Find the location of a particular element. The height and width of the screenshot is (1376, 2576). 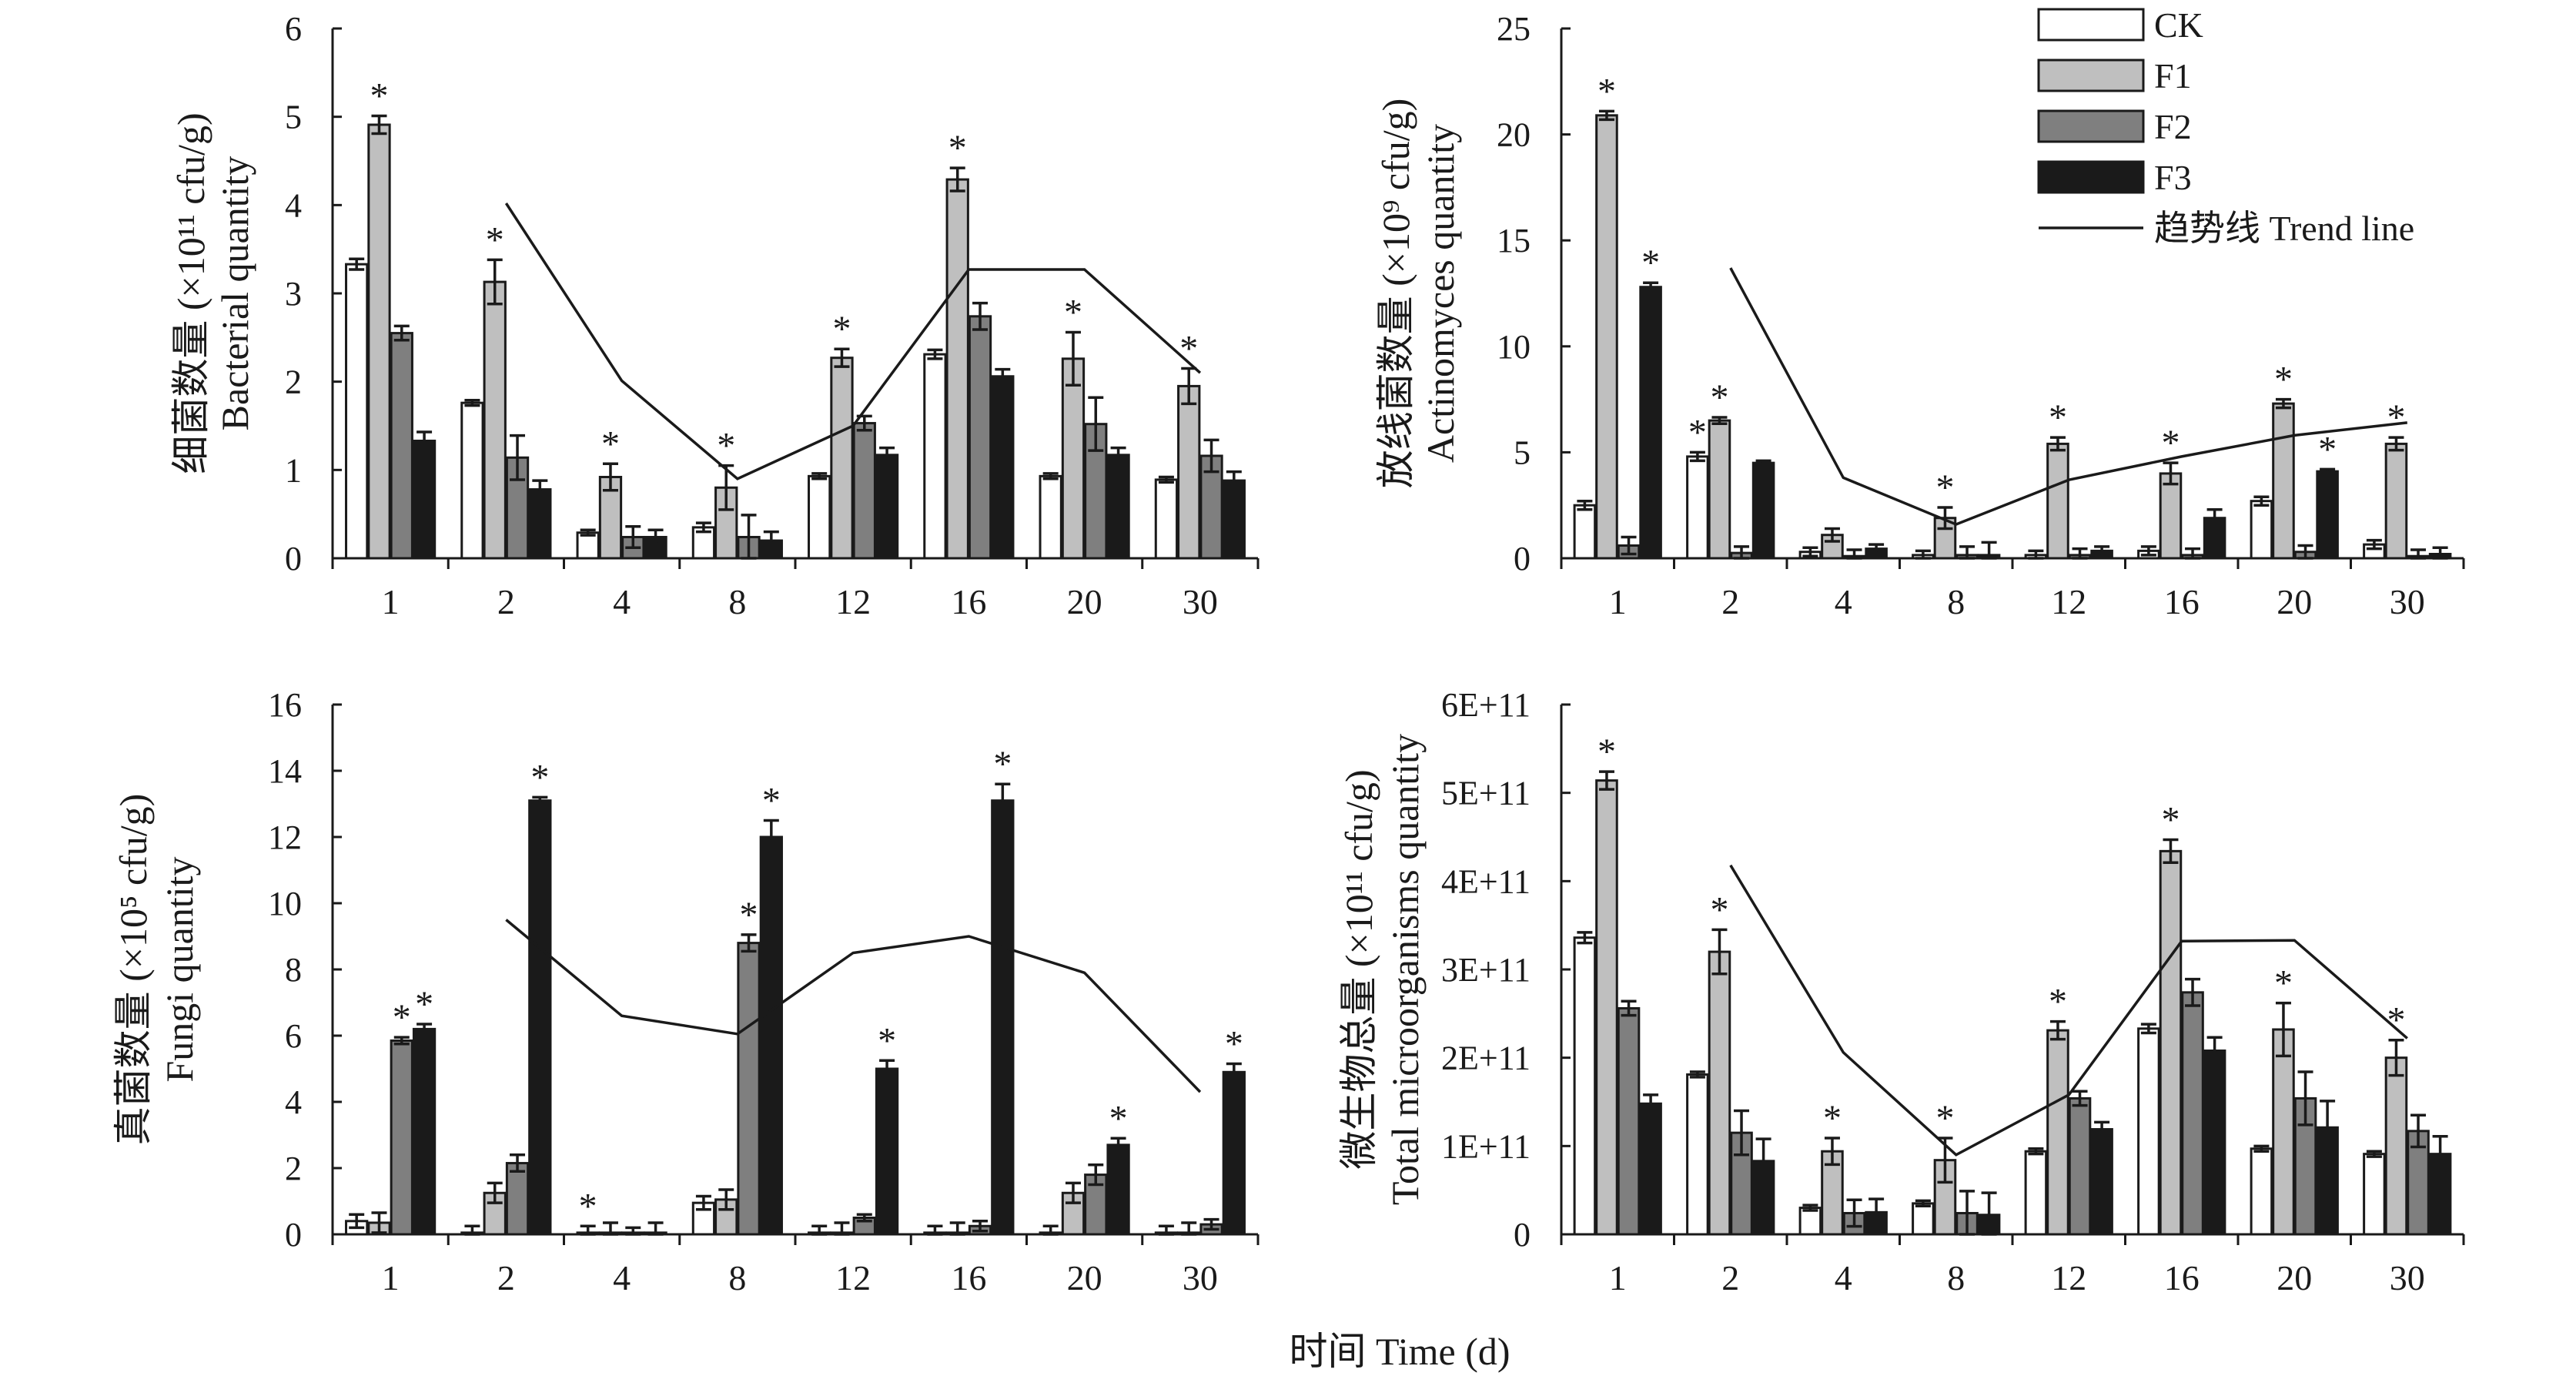

x-tick-label: 20 is located at coordinates (2295, 1277).